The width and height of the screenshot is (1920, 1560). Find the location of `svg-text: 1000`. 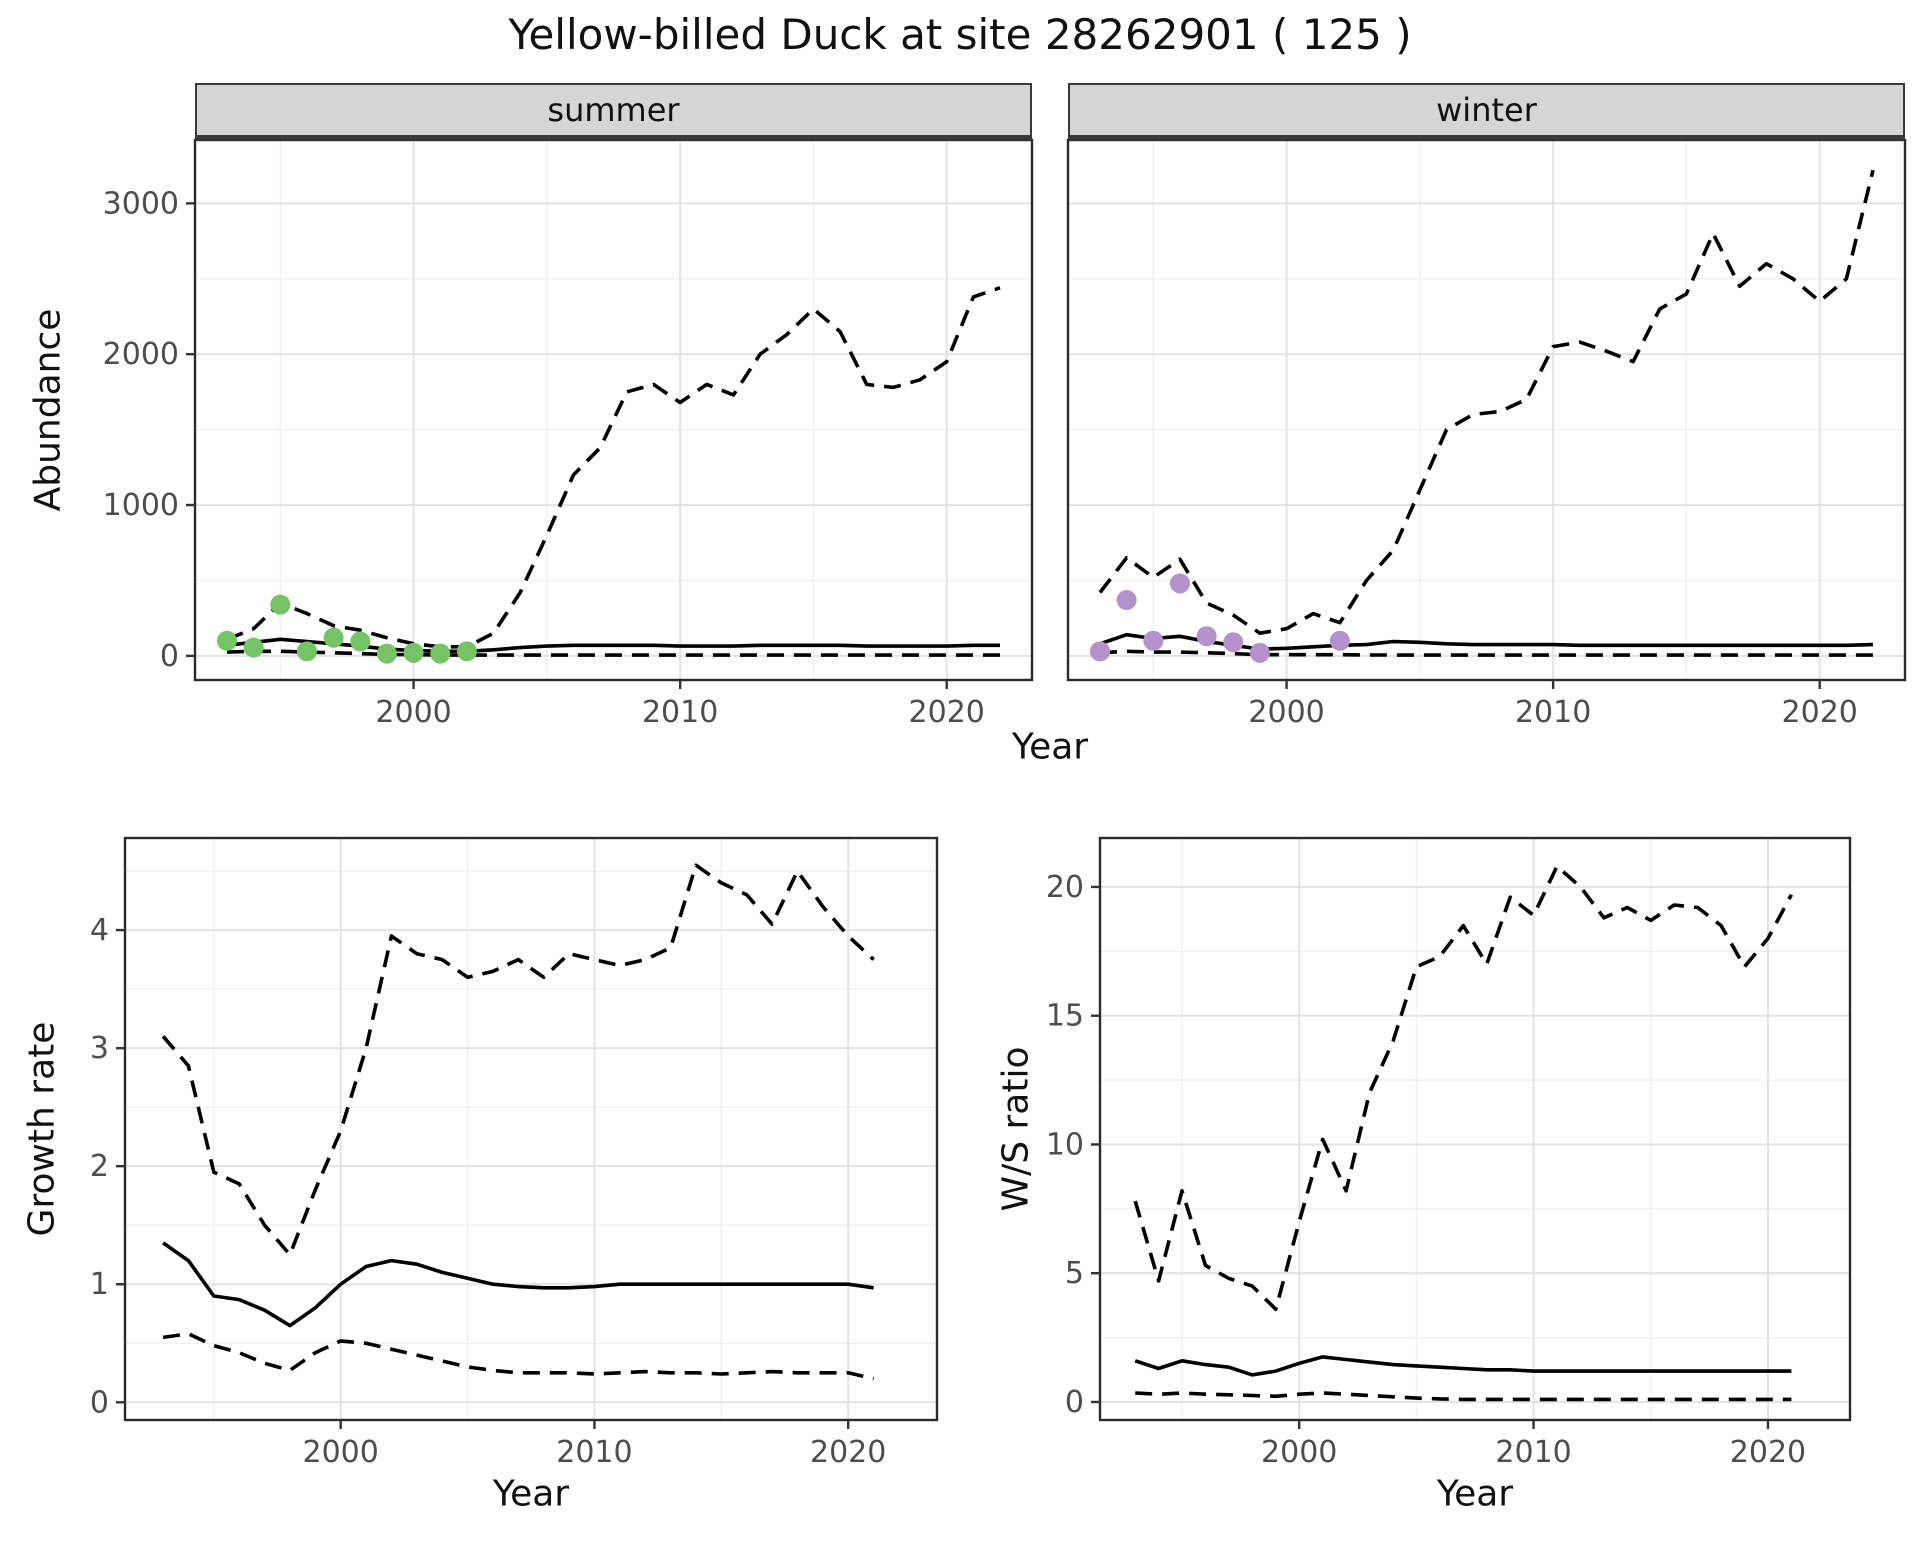

svg-text: 1000 is located at coordinates (141, 505).